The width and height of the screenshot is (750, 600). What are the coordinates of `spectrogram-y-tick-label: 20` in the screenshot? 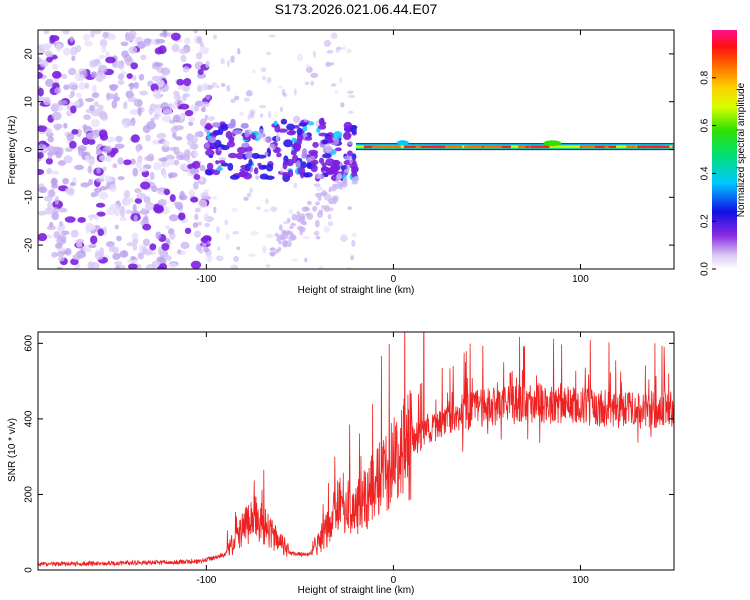 It's located at (29, 54).